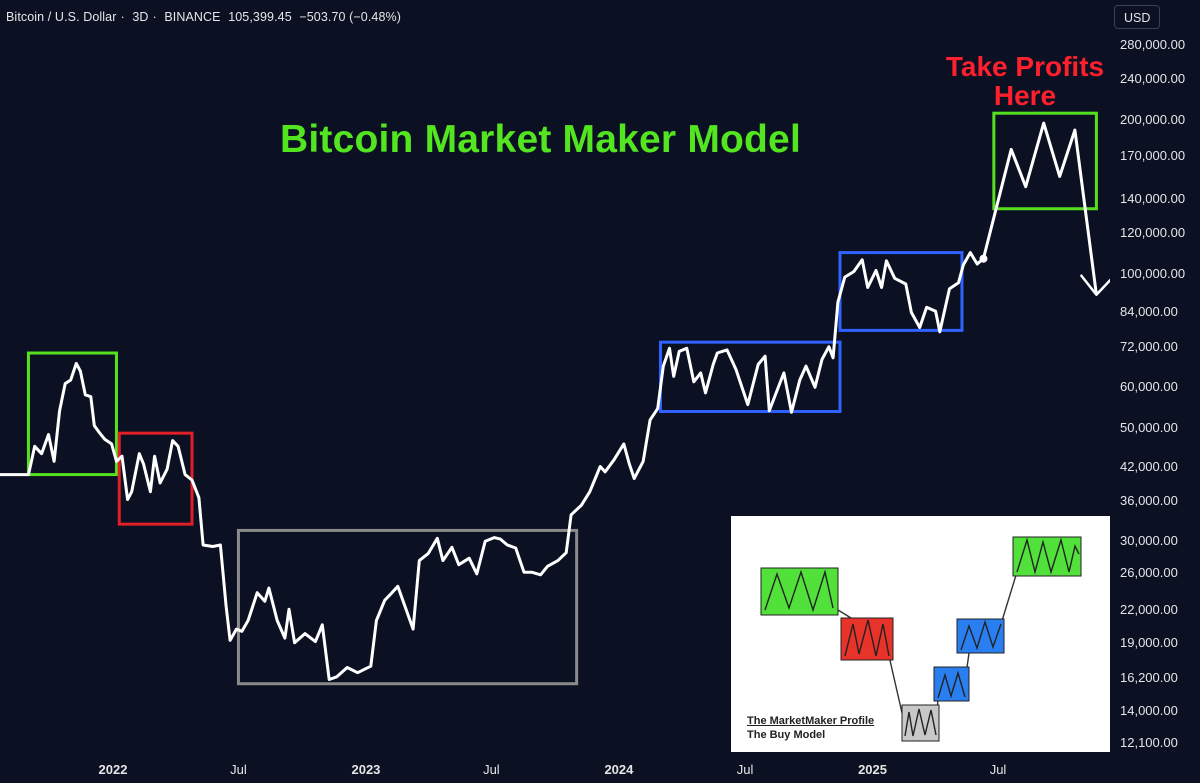 The width and height of the screenshot is (1200, 783). Describe the element at coordinates (981, 635) in the screenshot. I see `inset-reaccumulation-2-zigzag` at that location.